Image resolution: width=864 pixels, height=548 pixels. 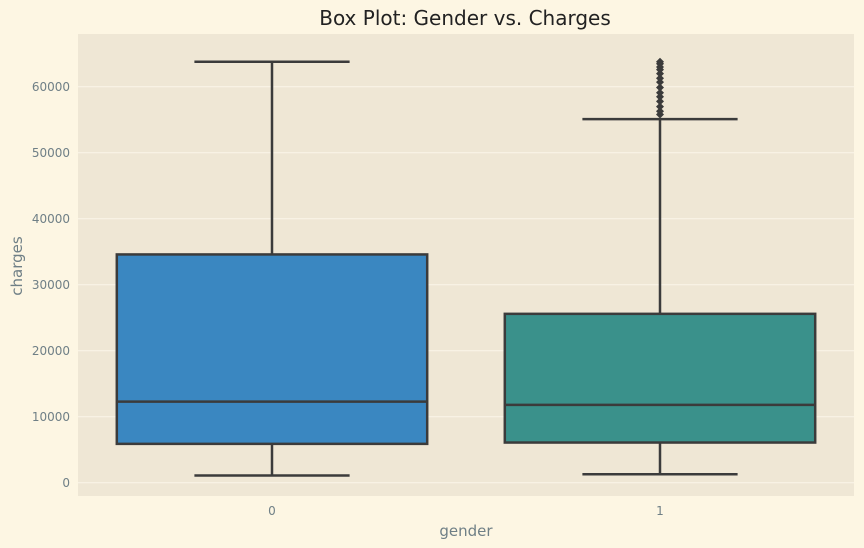 What do you see at coordinates (51, 417) in the screenshot?
I see `y-tick-label: 10000` at bounding box center [51, 417].